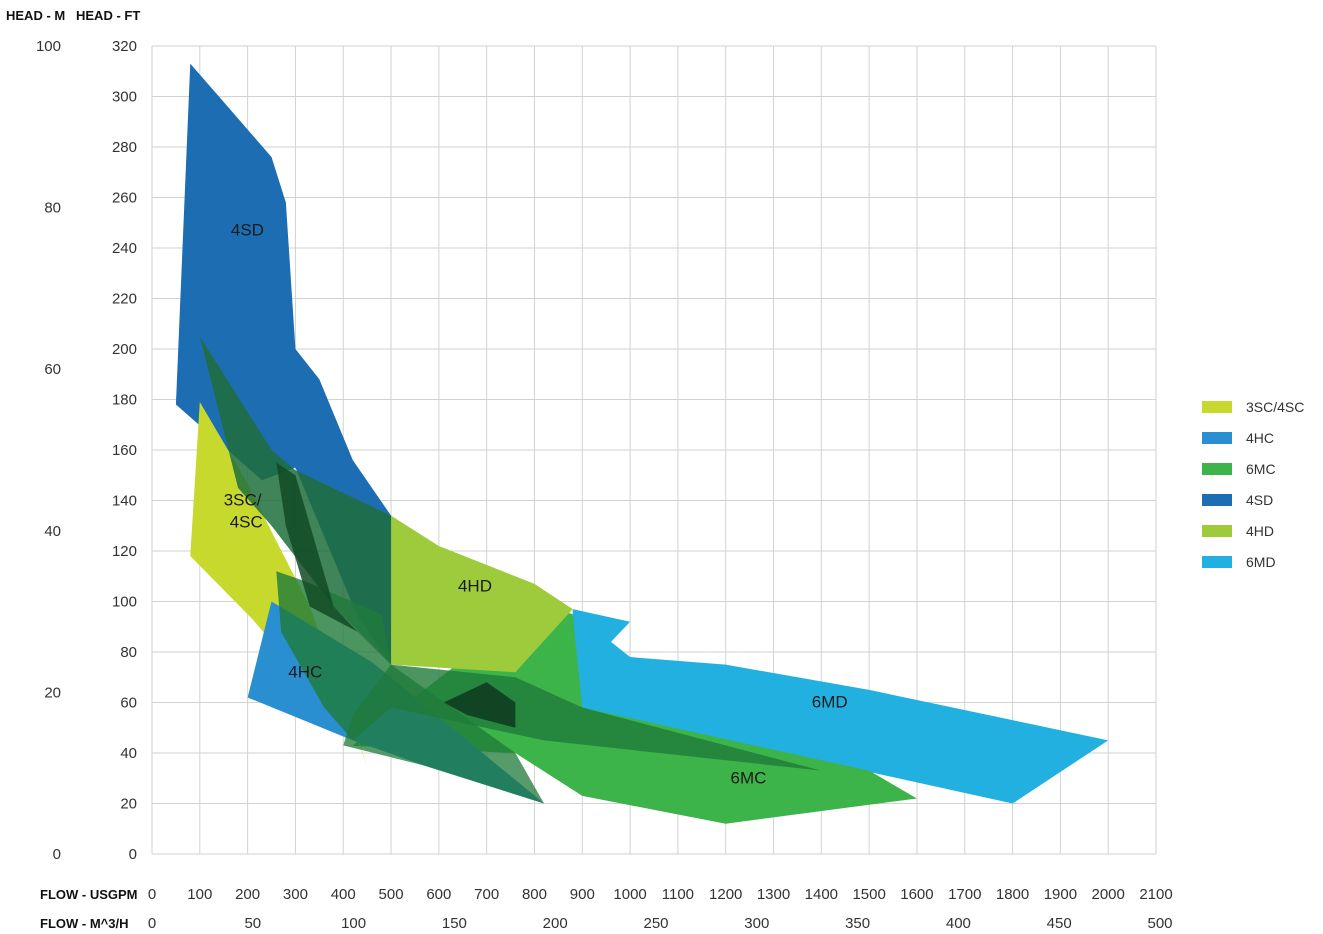 This screenshot has height=934, width=1323. What do you see at coordinates (1060, 894) in the screenshot?
I see `x-usgpm-tick: 1900` at bounding box center [1060, 894].